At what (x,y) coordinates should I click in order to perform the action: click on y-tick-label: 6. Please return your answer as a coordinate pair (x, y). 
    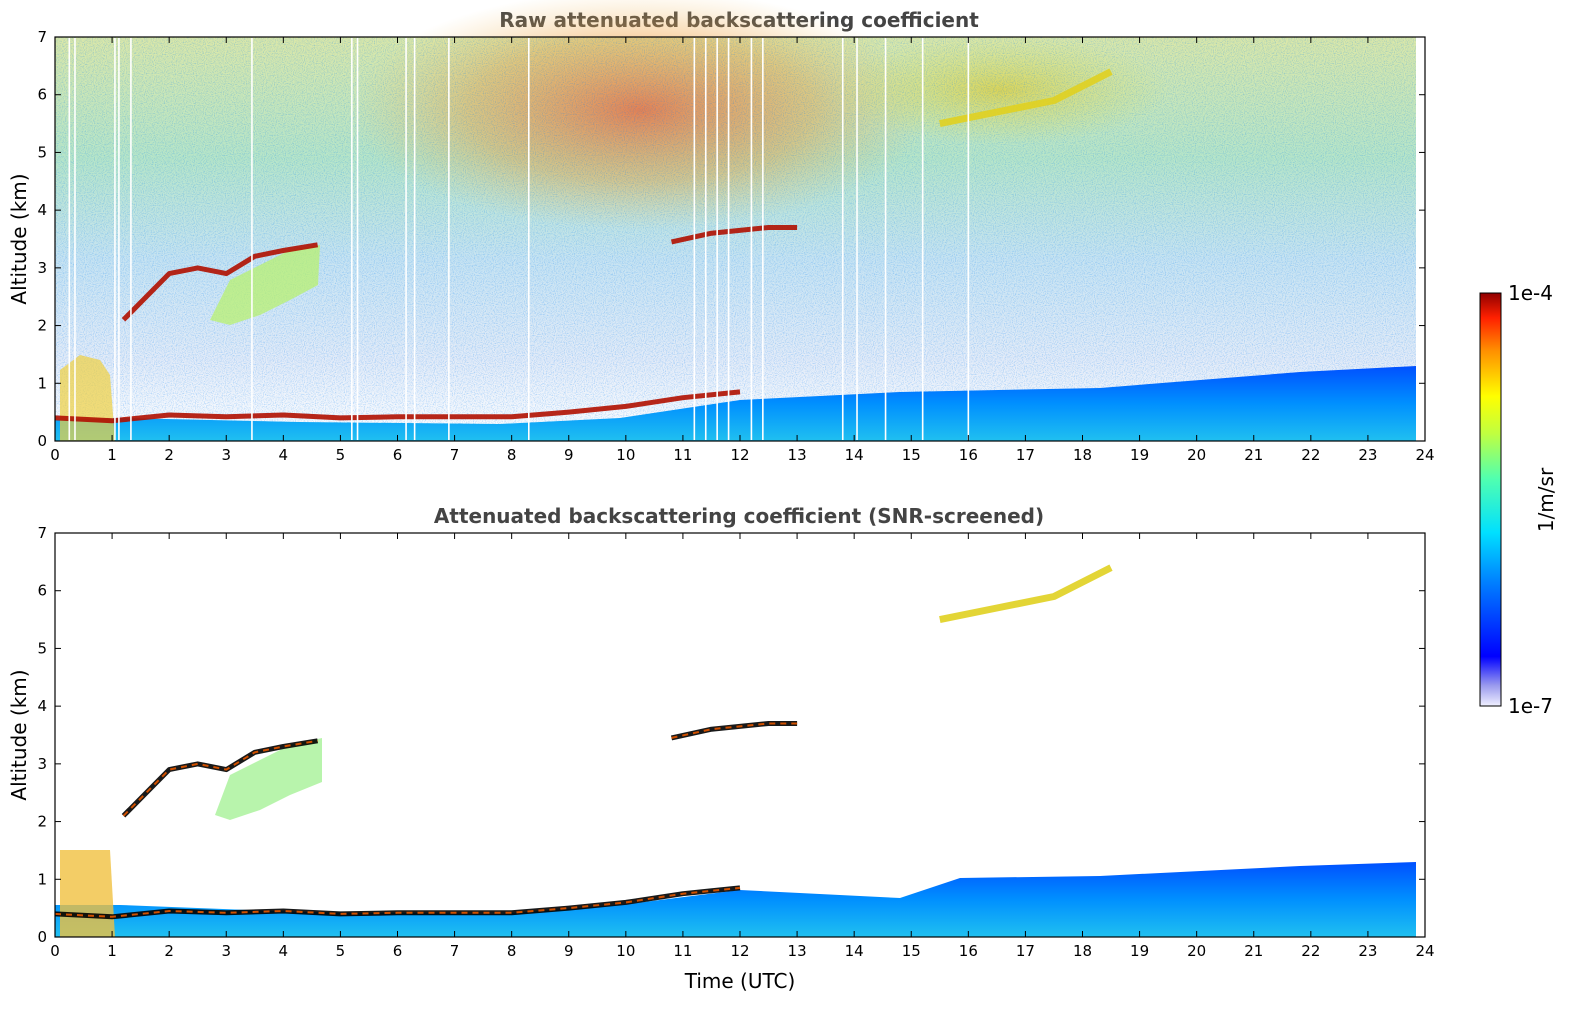
    Looking at the image, I should click on (42, 591).